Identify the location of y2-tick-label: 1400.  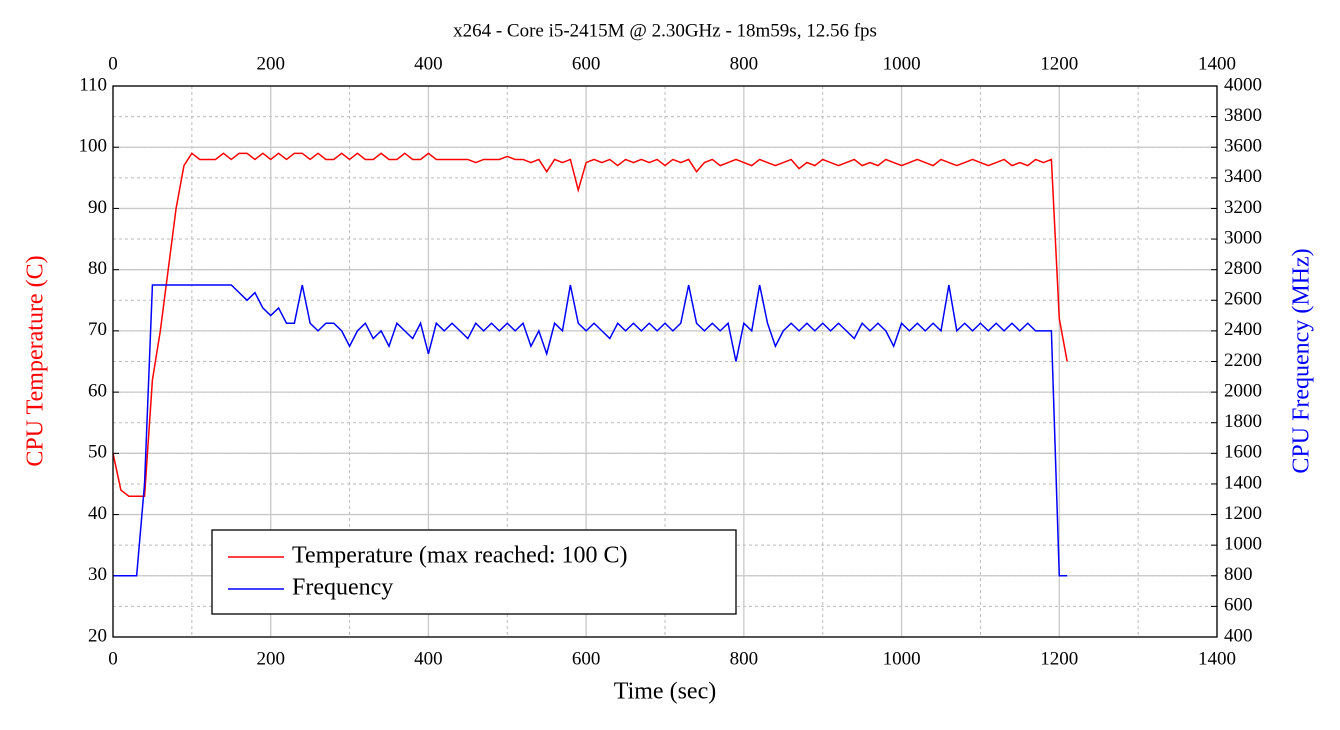
(1243, 482).